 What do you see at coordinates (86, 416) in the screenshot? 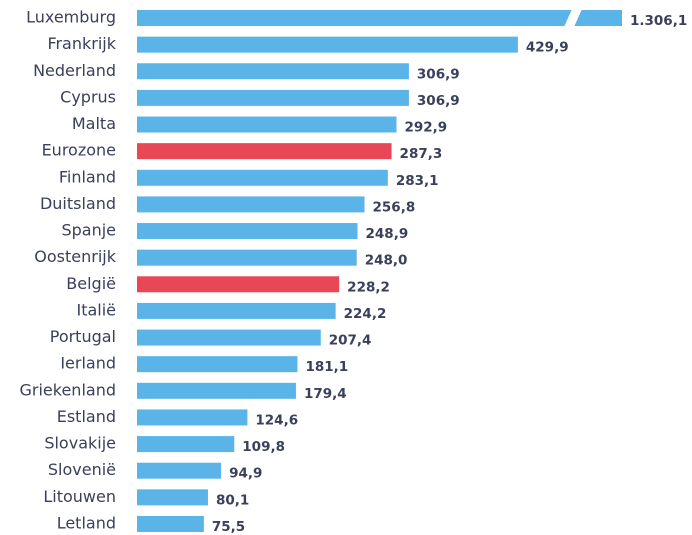
I see `category-label: Estland` at bounding box center [86, 416].